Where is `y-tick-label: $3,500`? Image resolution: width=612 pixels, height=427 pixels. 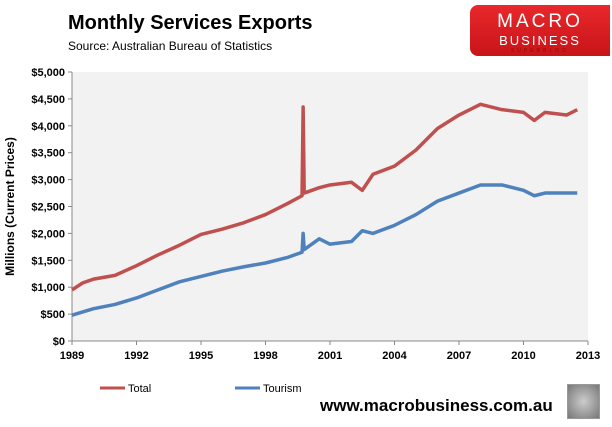 y-tick-label: $3,500 is located at coordinates (48, 154).